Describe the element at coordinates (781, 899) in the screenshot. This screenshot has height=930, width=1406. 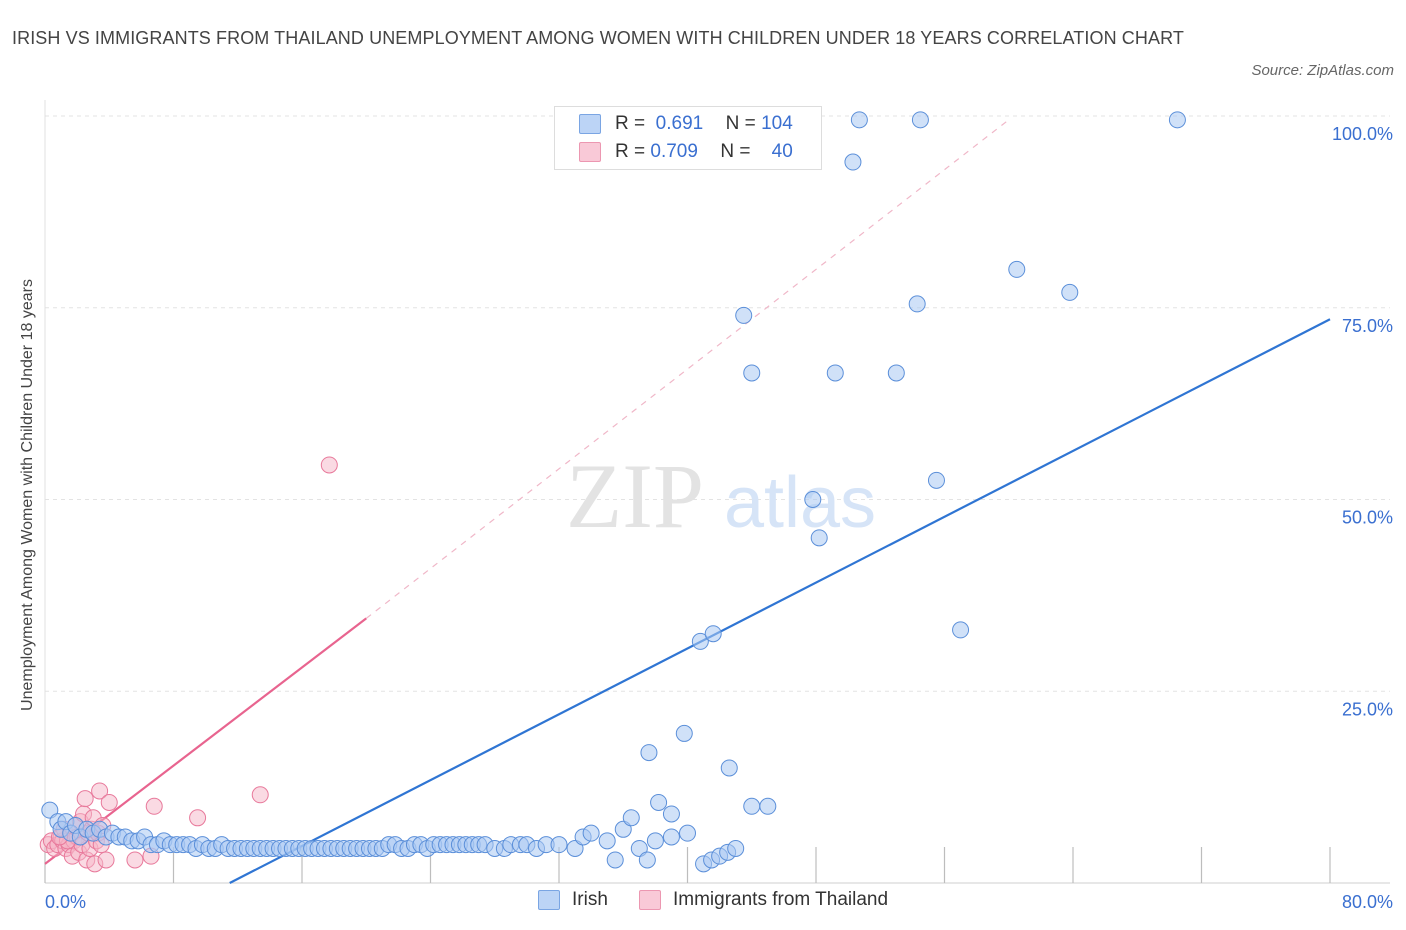
I see `legend-label-thailand: Immigrants from Thailand` at that location.